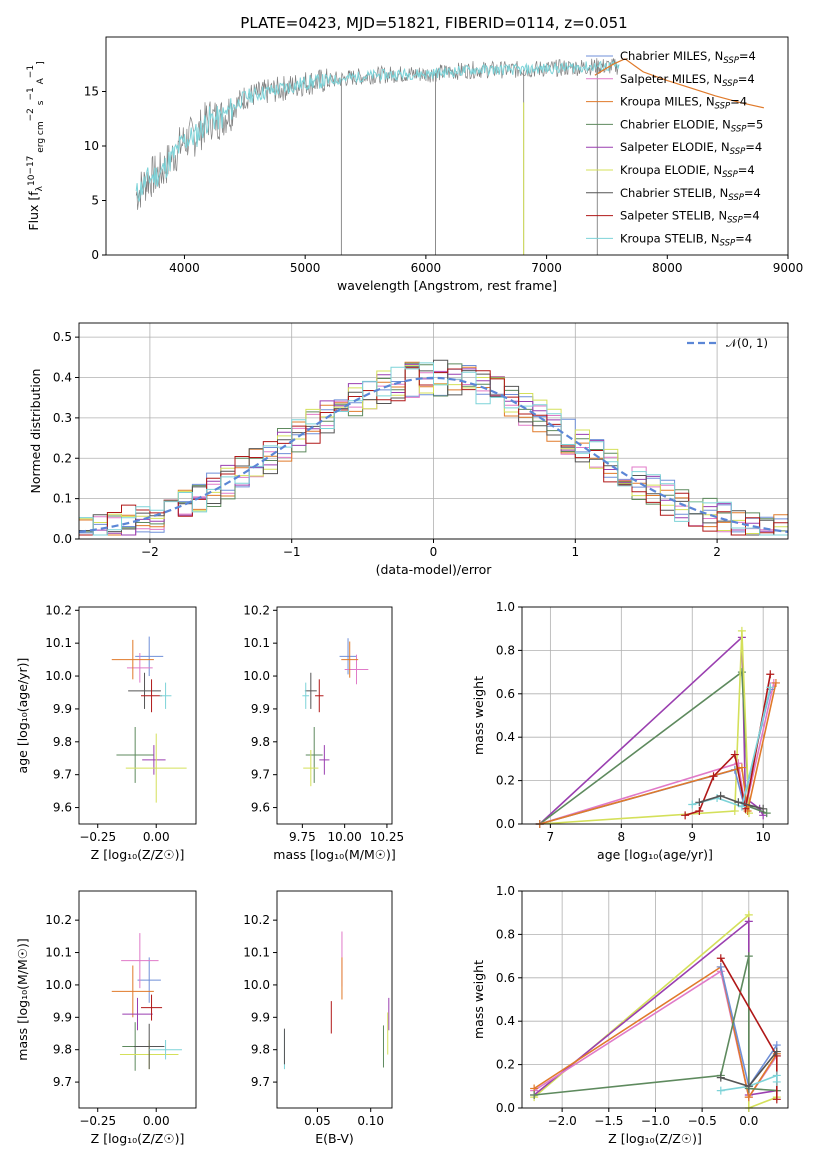 The width and height of the screenshot is (819, 1170). What do you see at coordinates (670, 238) in the screenshot?
I see `legend-text: Kroupa STELIB, N` at bounding box center [670, 238].